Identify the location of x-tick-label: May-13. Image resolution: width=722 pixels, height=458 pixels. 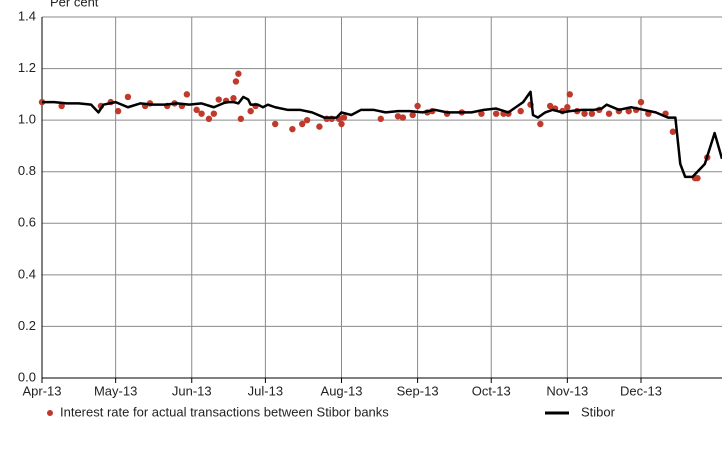
(115, 390).